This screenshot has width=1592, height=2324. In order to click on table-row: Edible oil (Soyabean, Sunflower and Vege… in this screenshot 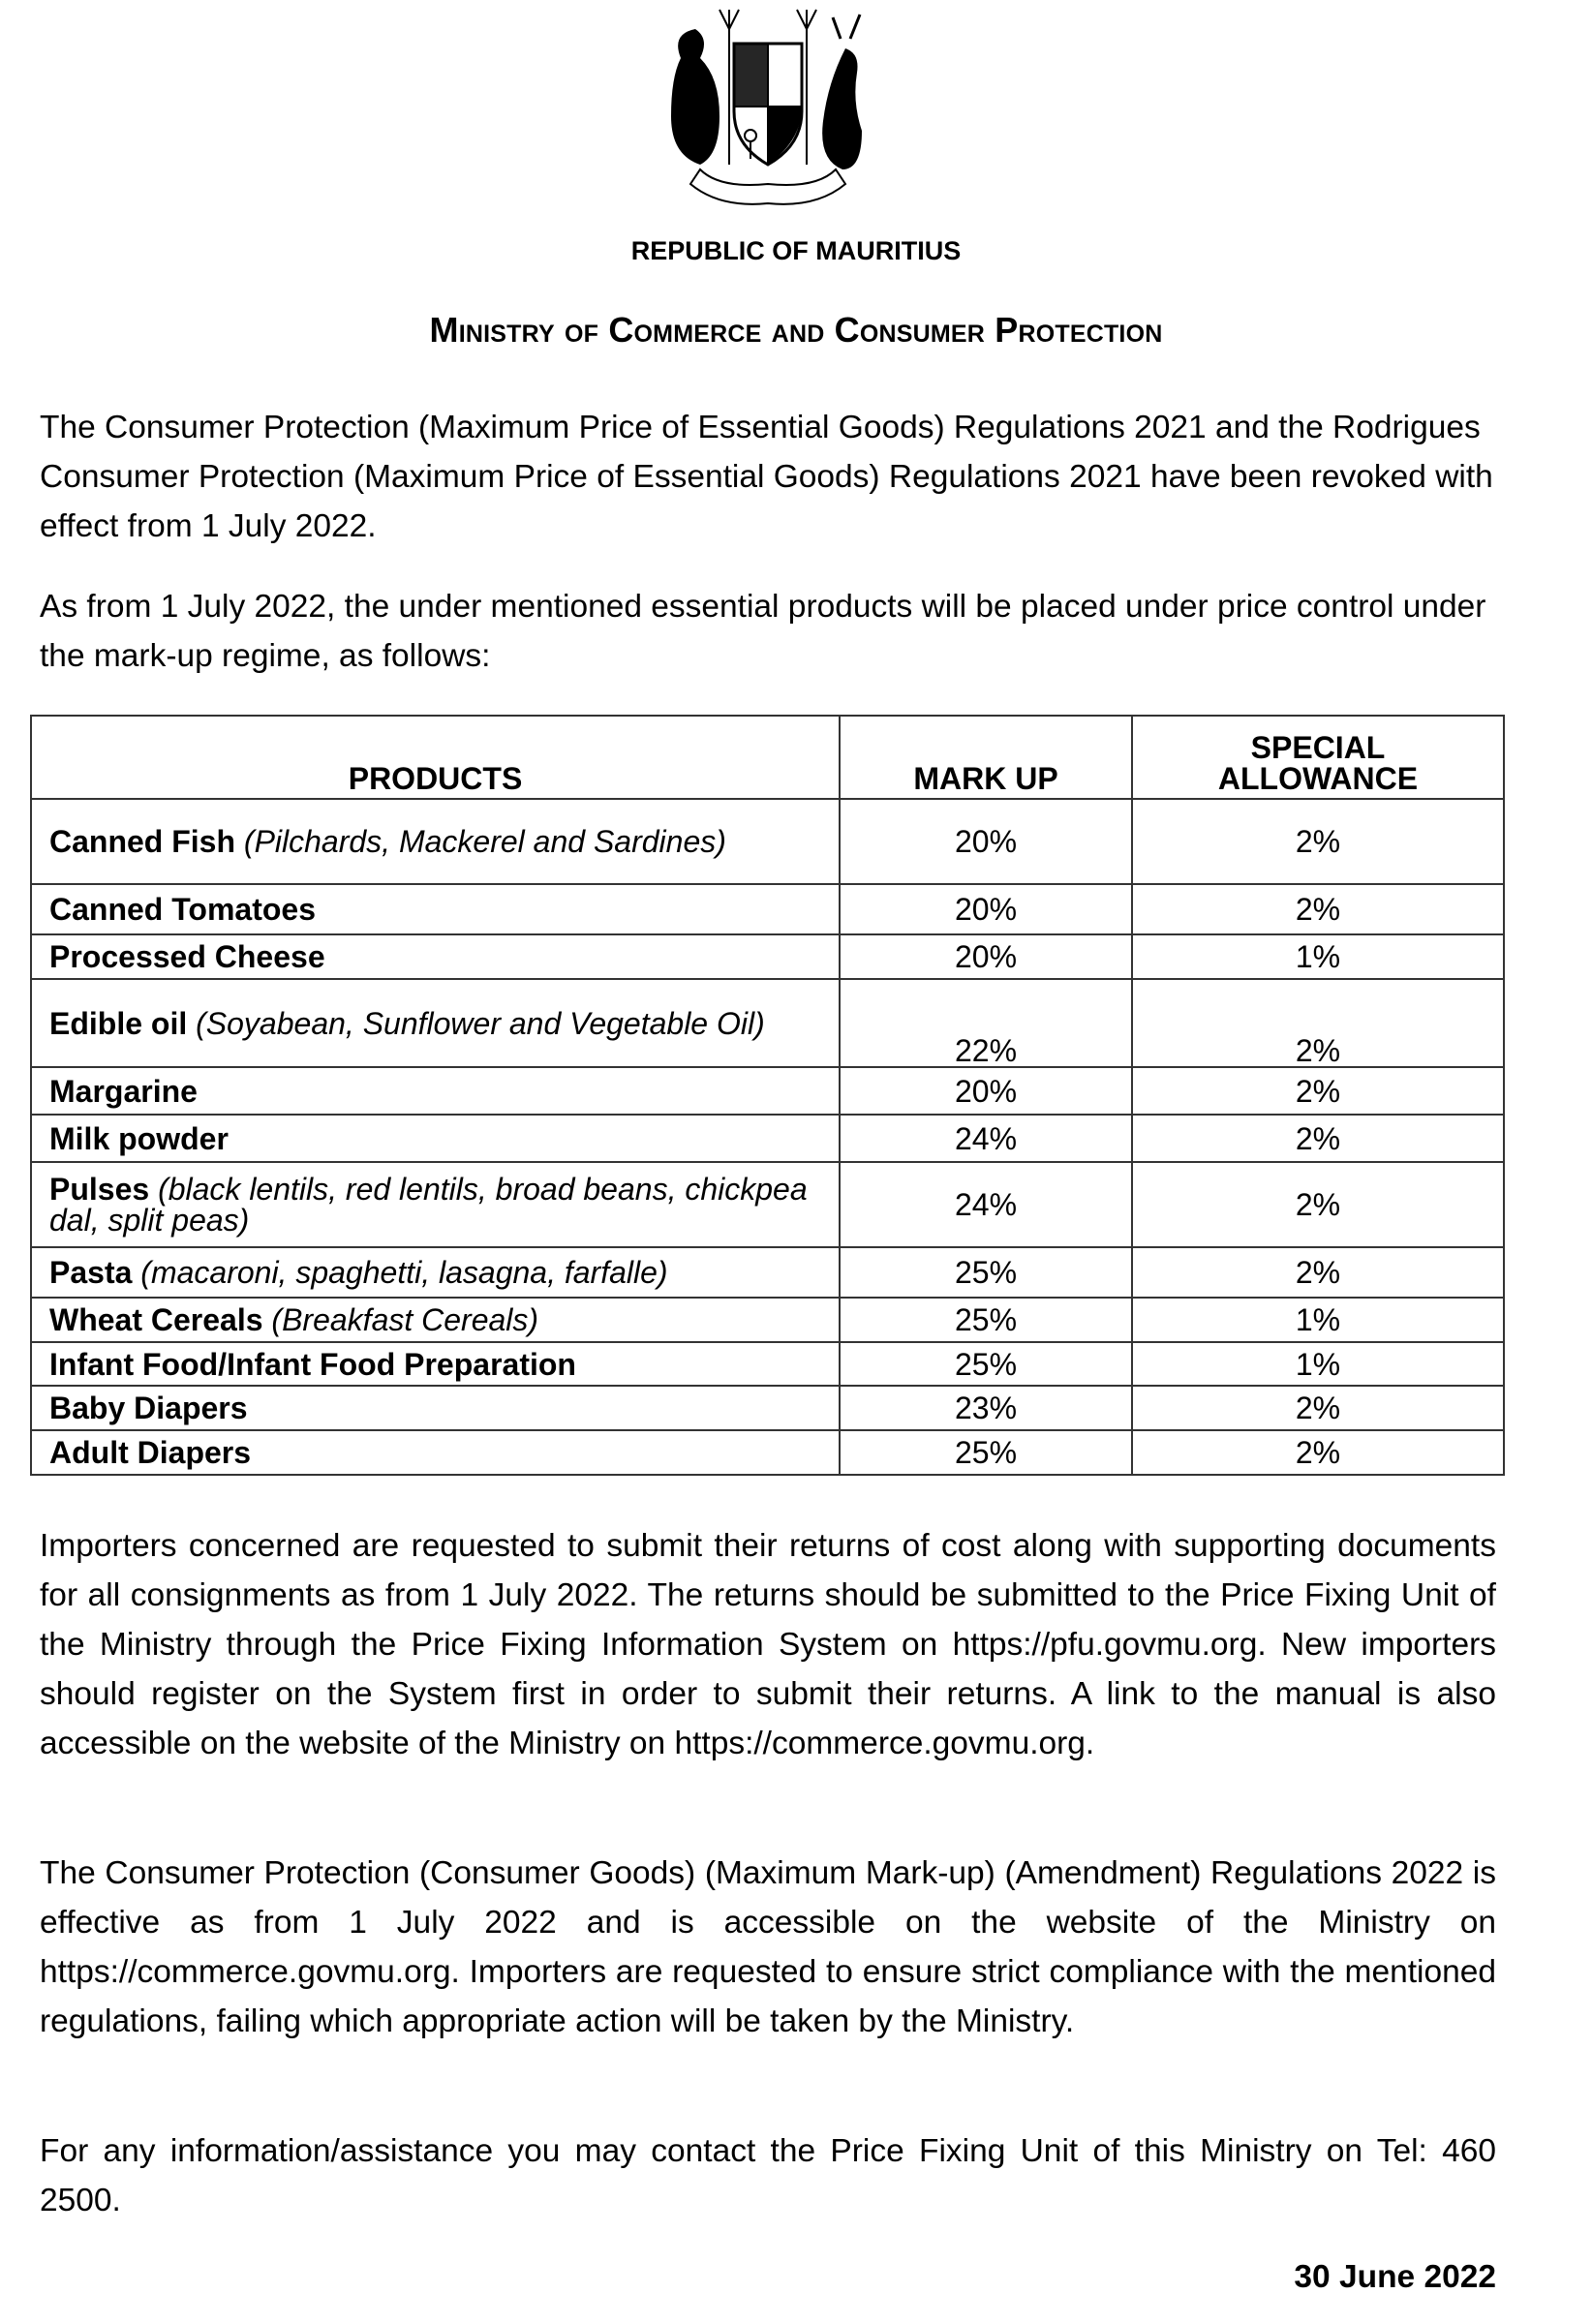, I will do `click(768, 1023)`.